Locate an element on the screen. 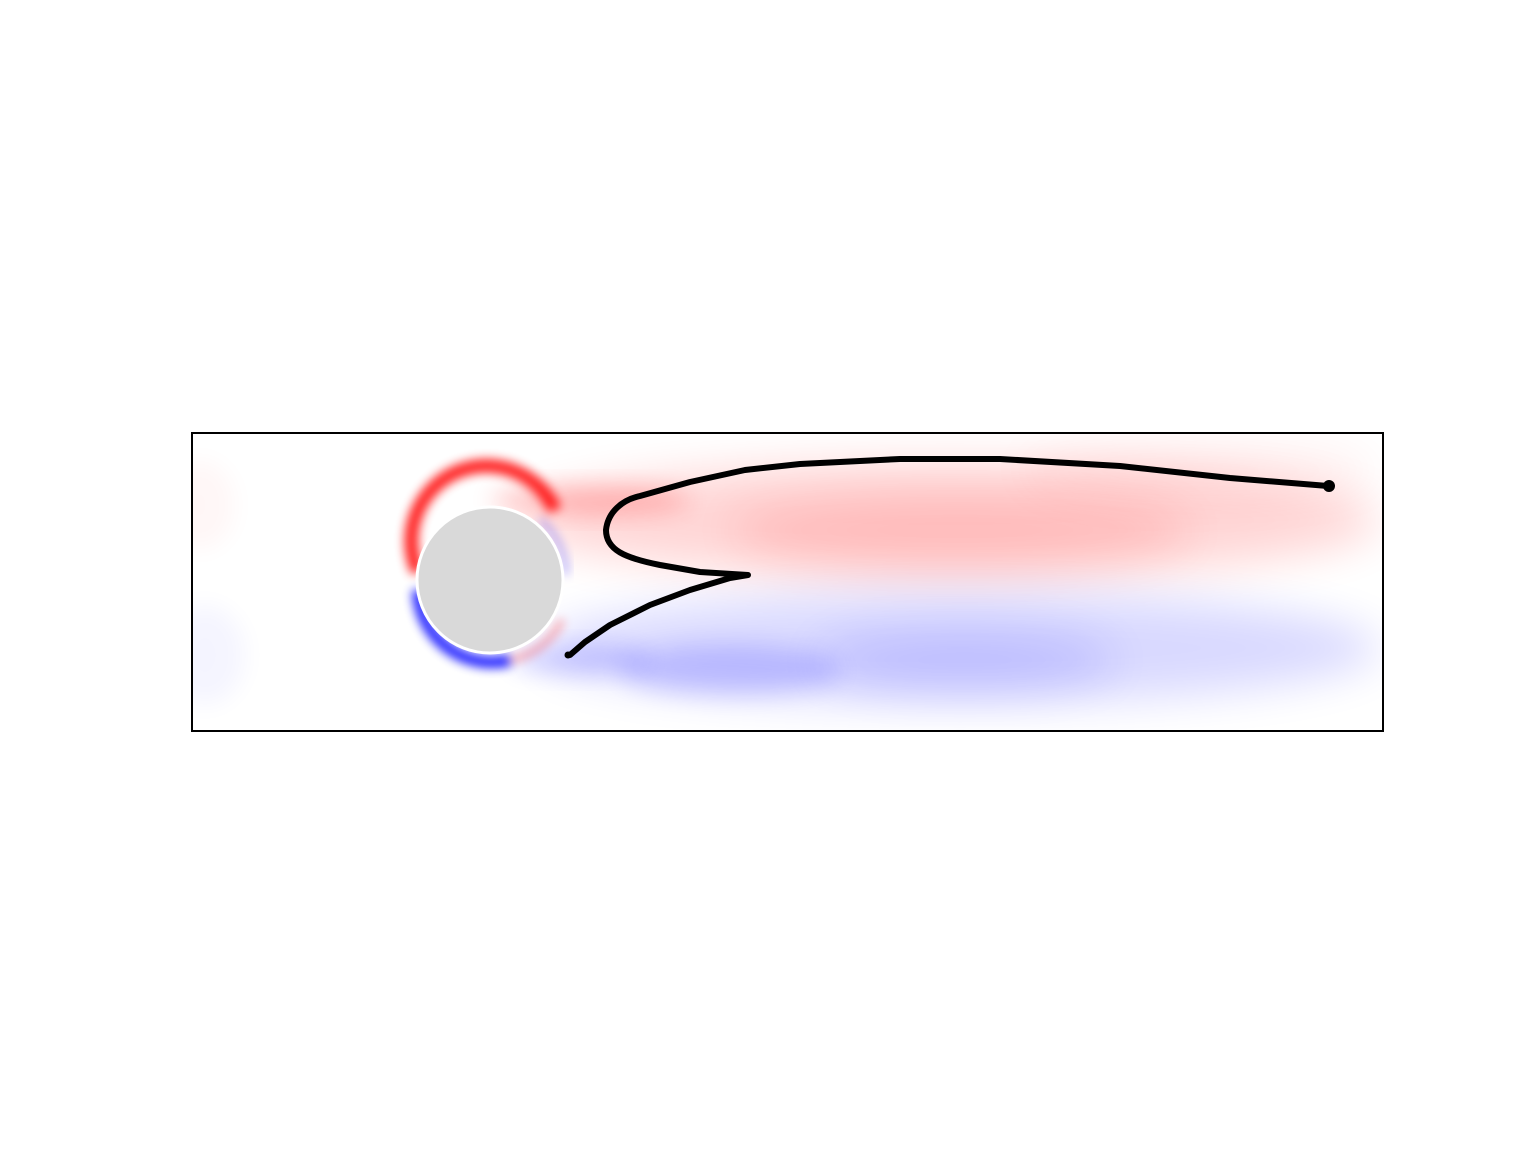 This screenshot has height=1152, width=1536. cylinder is located at coordinates (490, 580).